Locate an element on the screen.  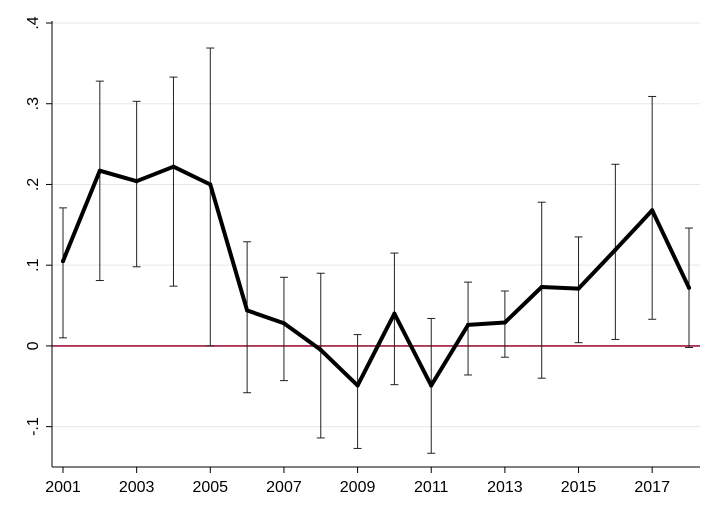
data-point-2013 is located at coordinates (504, 322).